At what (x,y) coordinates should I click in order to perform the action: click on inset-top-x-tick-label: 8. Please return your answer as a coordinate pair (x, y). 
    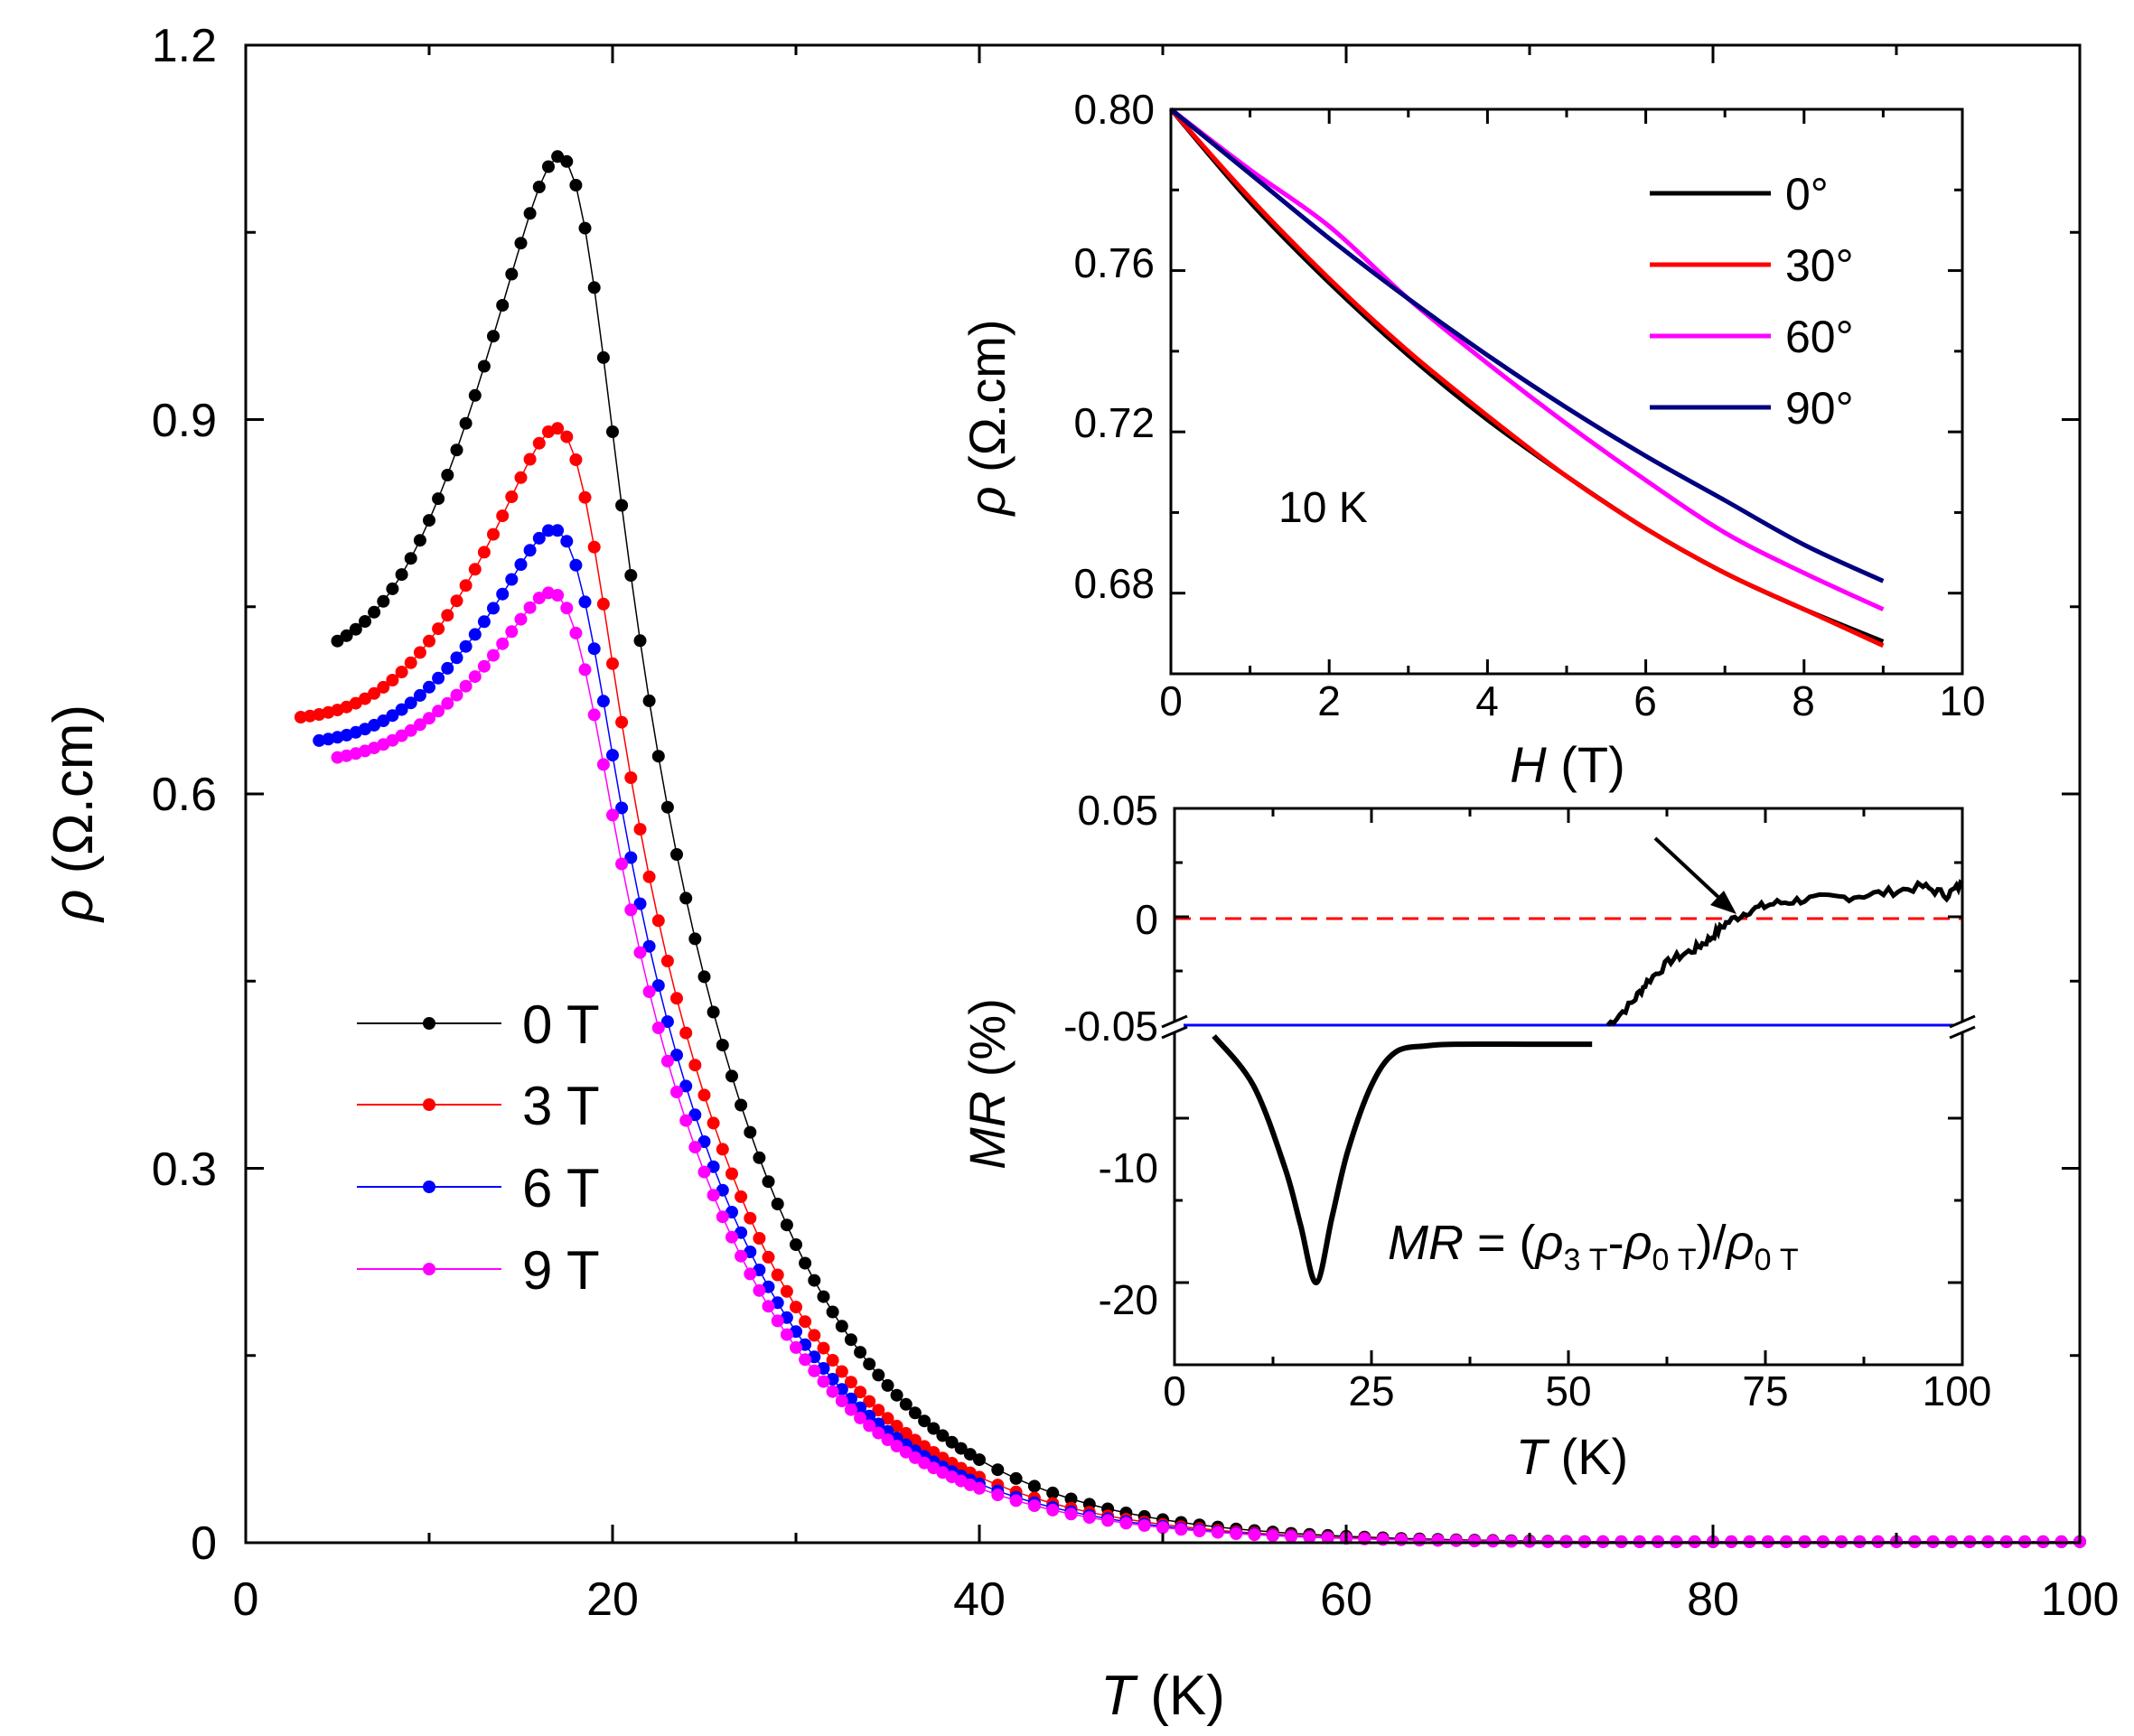
    Looking at the image, I should click on (1803, 700).